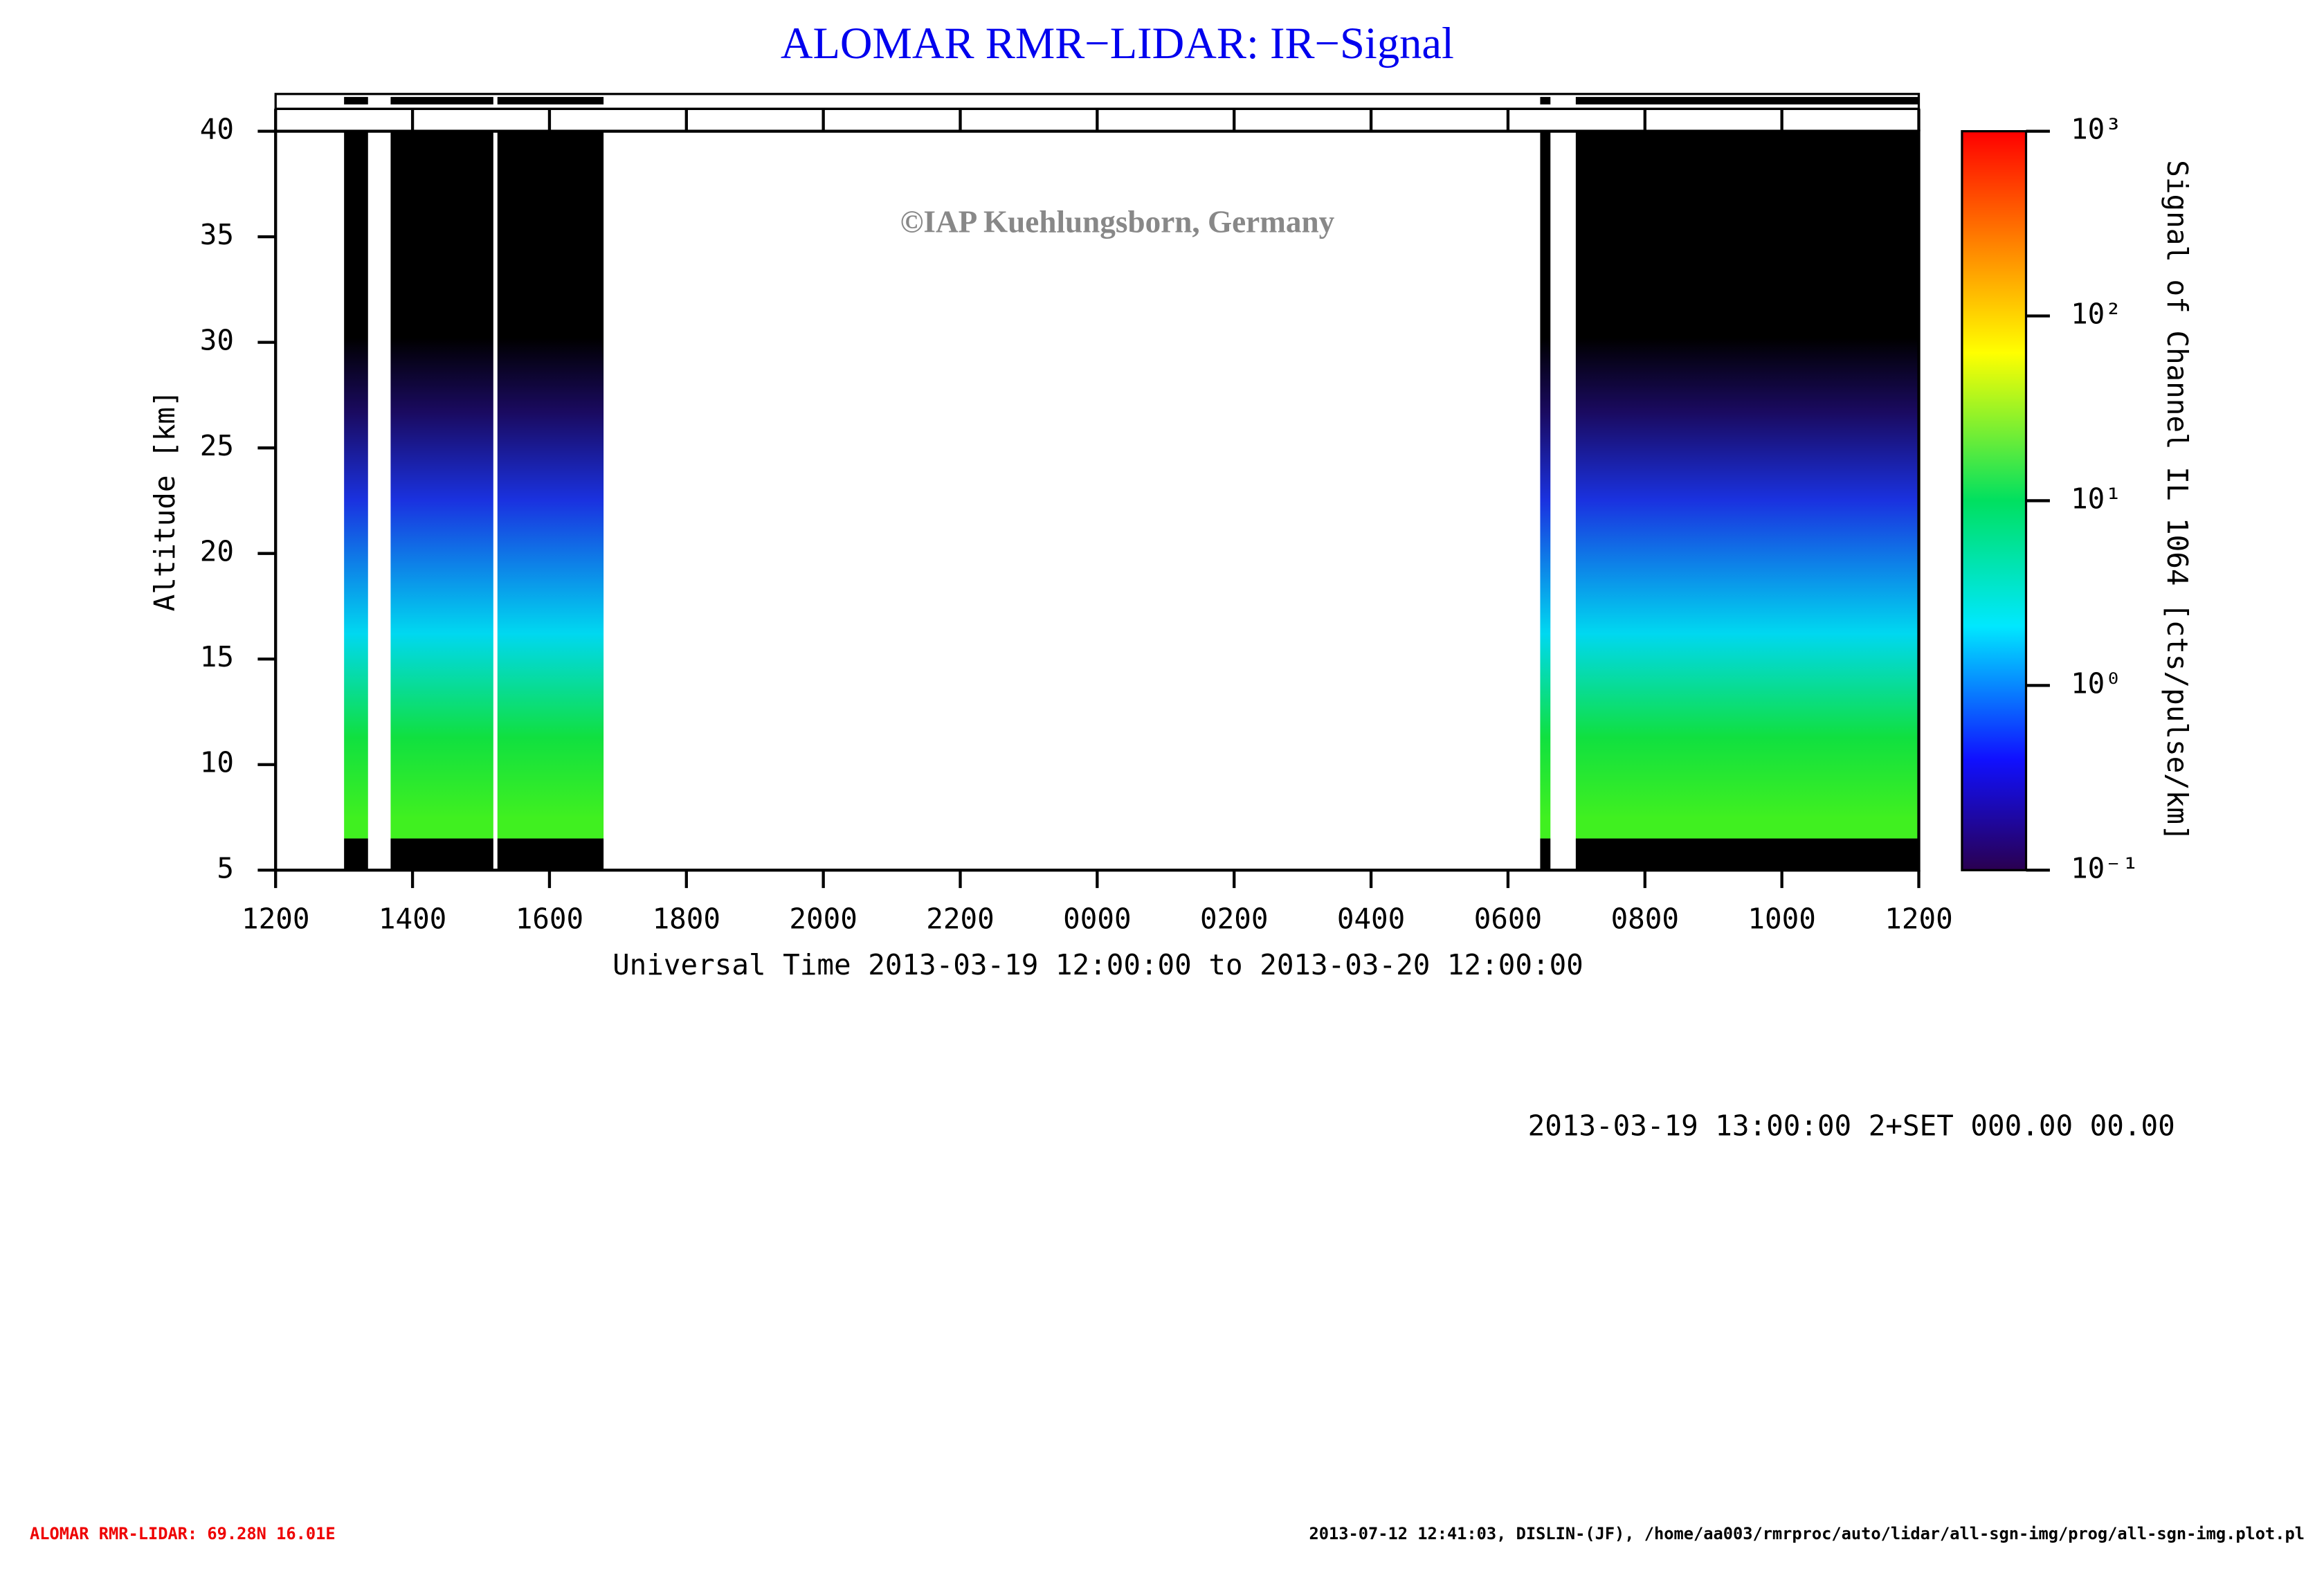  Describe the element at coordinates (1371, 918) in the screenshot. I see `x-tick-label: 0400` at that location.